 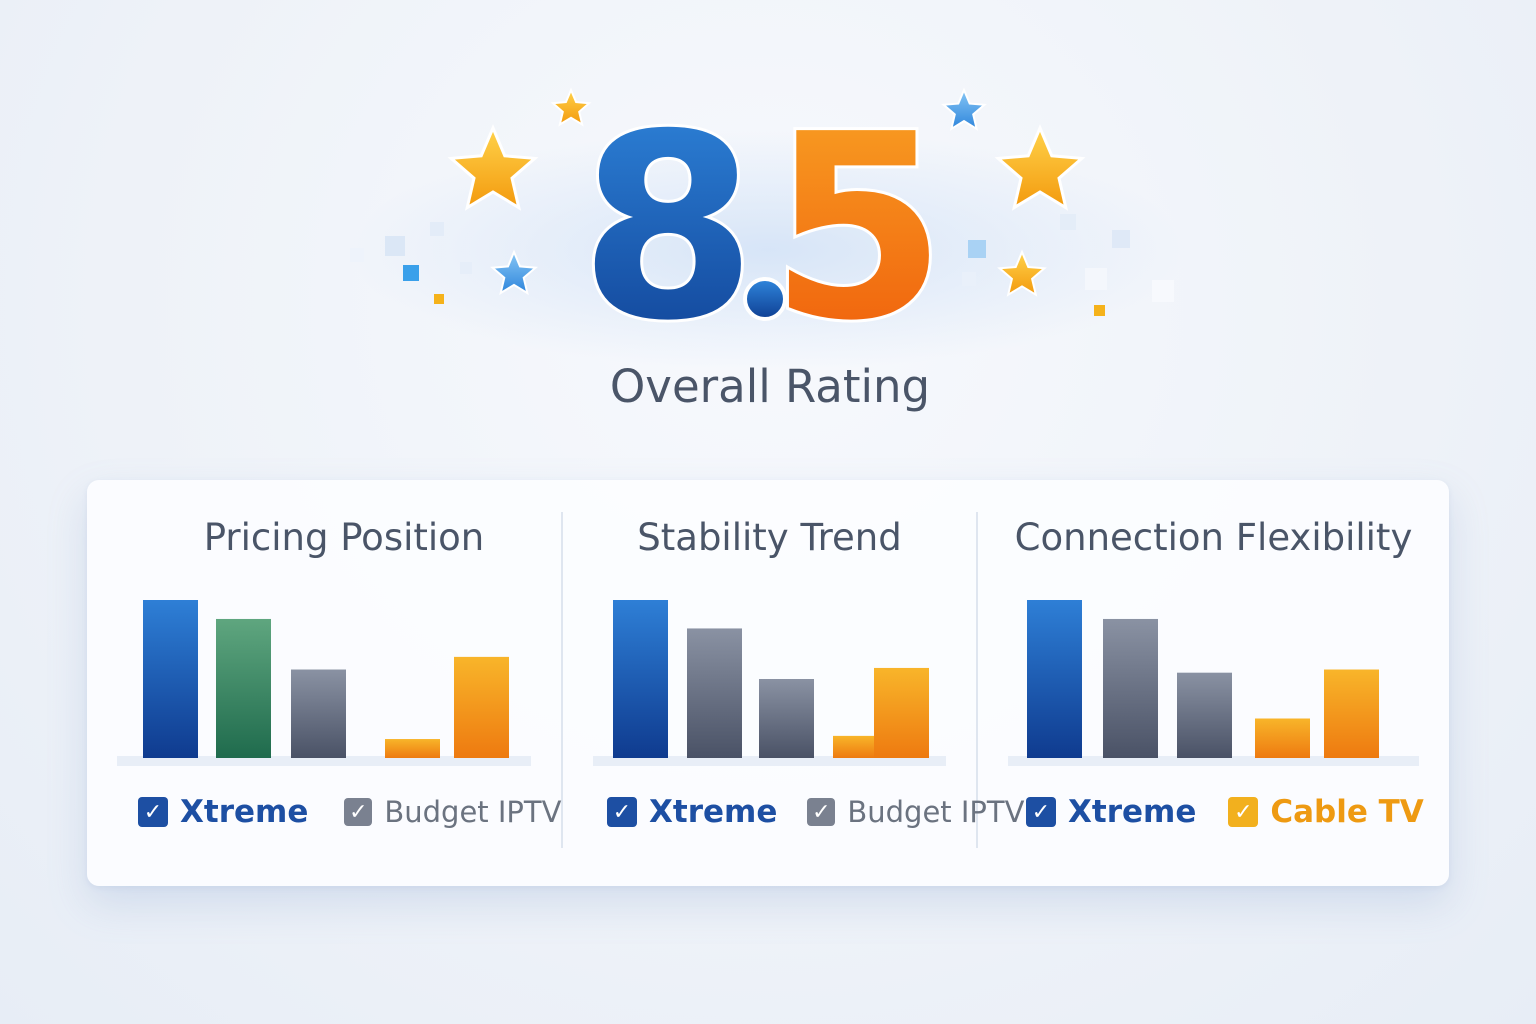 I want to click on chart-panel-pricing: Pricing Position ✓ Xtreme ✓ Budget IPTV, so click(x=324, y=683).